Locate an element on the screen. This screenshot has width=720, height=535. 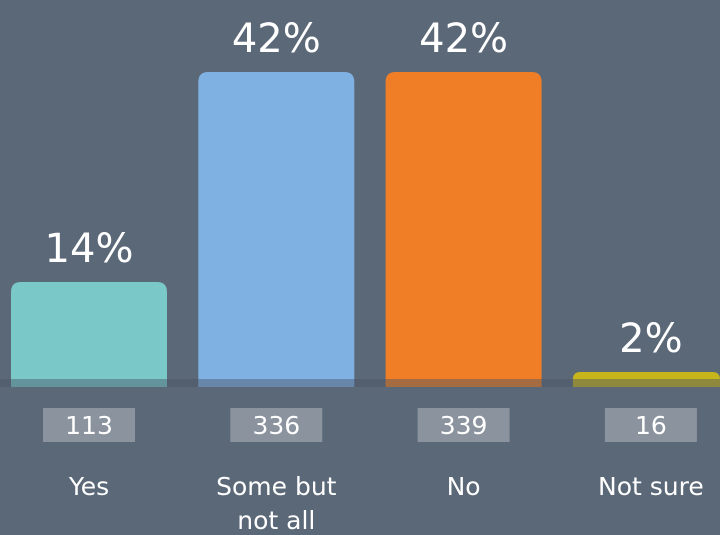
count-label-3: 16 is located at coordinates (651, 425).